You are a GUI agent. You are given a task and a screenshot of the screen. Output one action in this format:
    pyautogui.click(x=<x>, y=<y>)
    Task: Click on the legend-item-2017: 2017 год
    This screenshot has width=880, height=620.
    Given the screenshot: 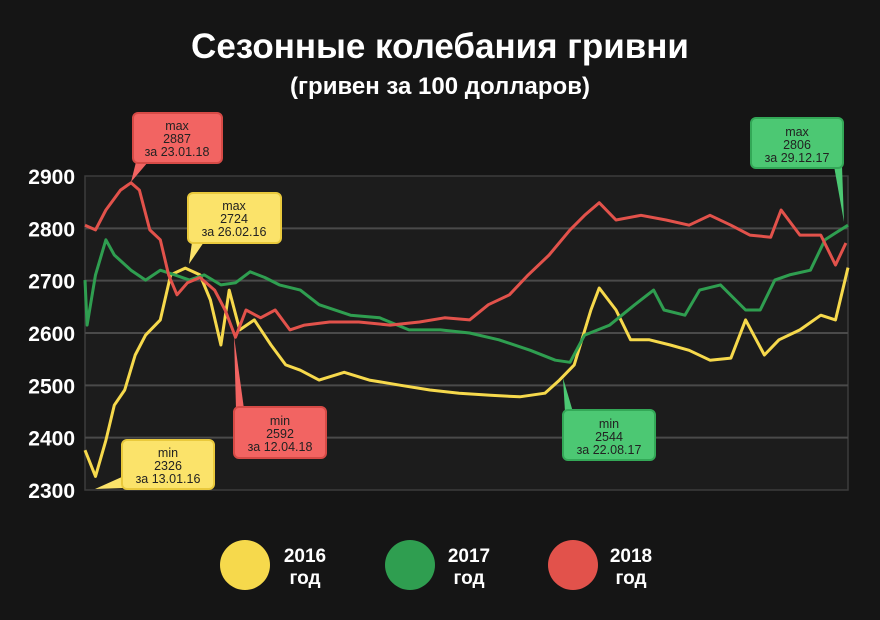 What is the action you would take?
    pyautogui.click(x=437, y=565)
    